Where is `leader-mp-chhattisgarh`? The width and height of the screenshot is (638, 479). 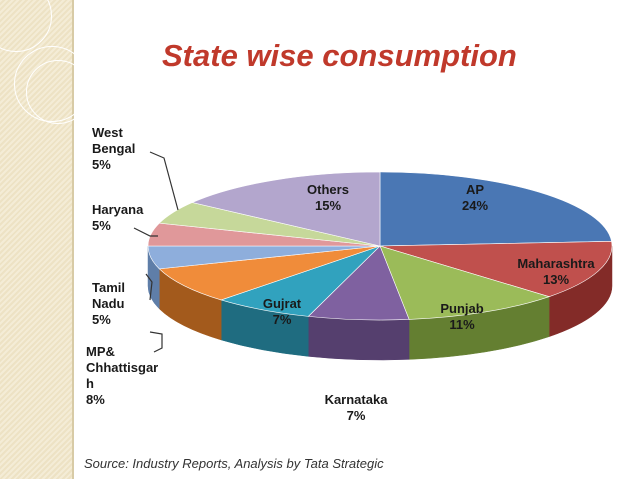 leader-mp-chhattisgarh is located at coordinates (156, 342).